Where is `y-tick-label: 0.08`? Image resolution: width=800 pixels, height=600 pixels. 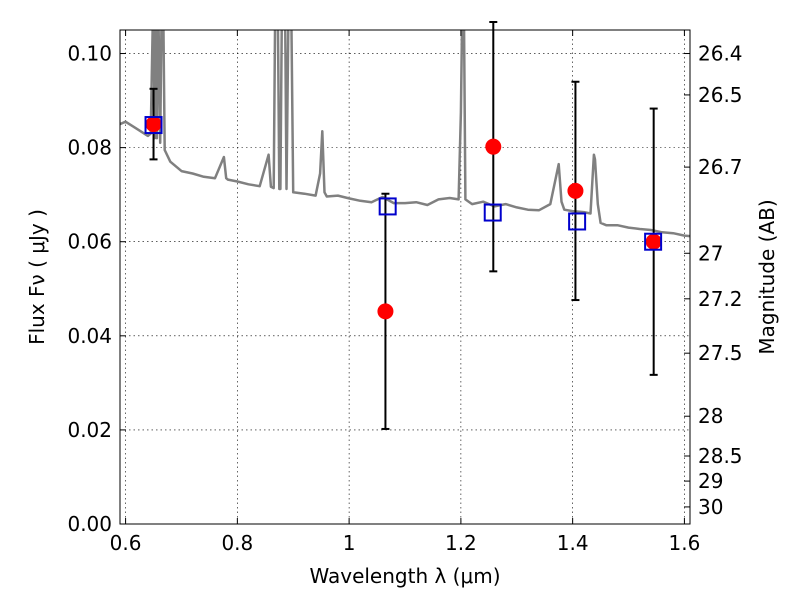
y-tick-label: 0.08 is located at coordinates (89, 148).